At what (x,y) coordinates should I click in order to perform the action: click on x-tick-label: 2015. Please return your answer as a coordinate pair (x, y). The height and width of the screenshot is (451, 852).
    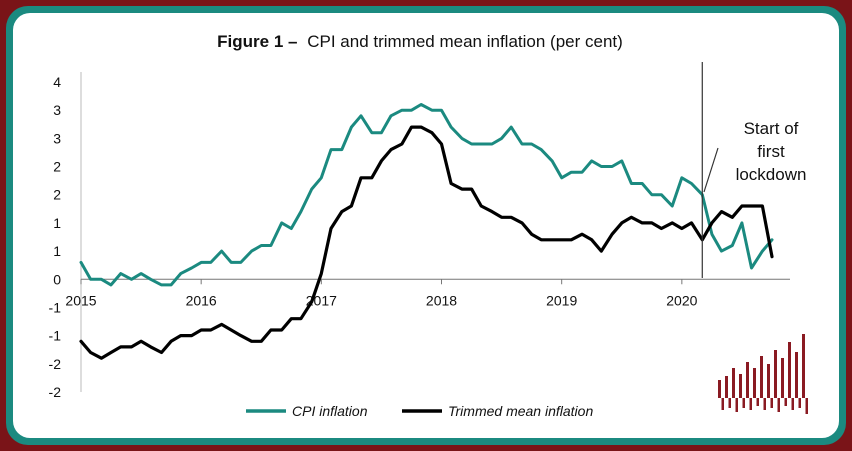
    Looking at the image, I should click on (80, 300).